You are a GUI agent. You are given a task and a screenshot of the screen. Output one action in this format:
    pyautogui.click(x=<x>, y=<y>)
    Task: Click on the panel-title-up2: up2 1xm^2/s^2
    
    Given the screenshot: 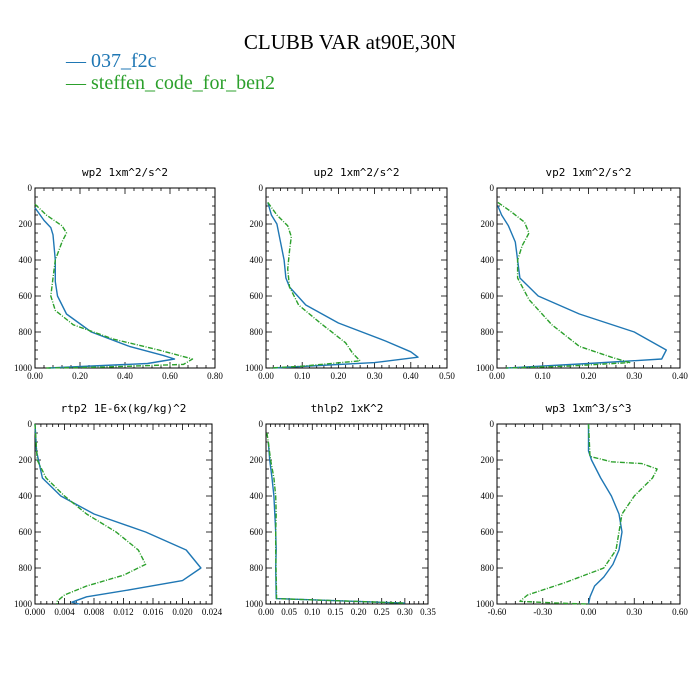 What is the action you would take?
    pyautogui.click(x=356, y=172)
    